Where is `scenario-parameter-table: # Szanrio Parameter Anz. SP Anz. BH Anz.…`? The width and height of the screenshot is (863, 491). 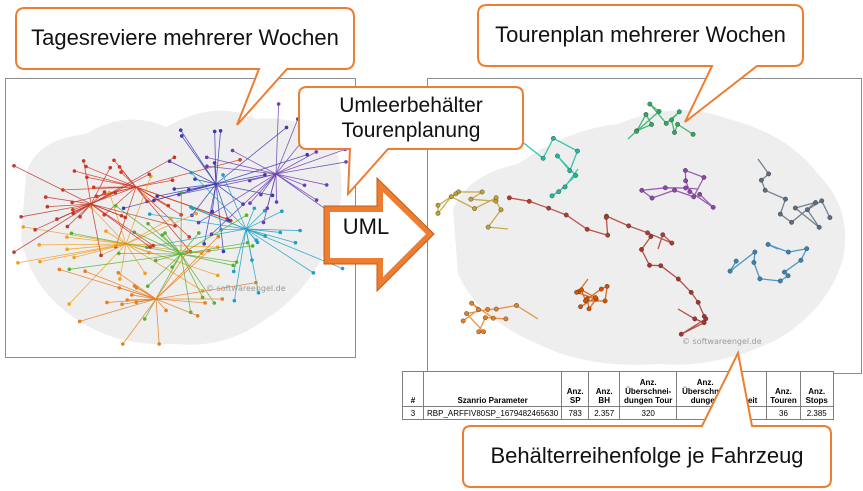
scenario-parameter-table: # Szanrio Parameter Anz. SP Anz. BH Anz.… is located at coordinates (618, 395).